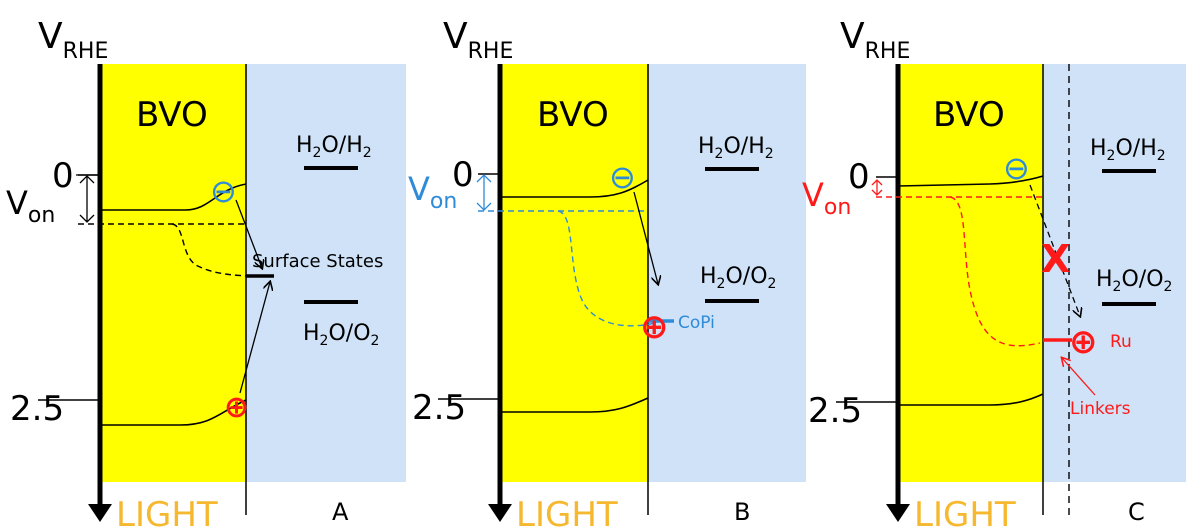  What do you see at coordinates (1100, 409) in the screenshot?
I see `linkers-label: Linkers` at bounding box center [1100, 409].